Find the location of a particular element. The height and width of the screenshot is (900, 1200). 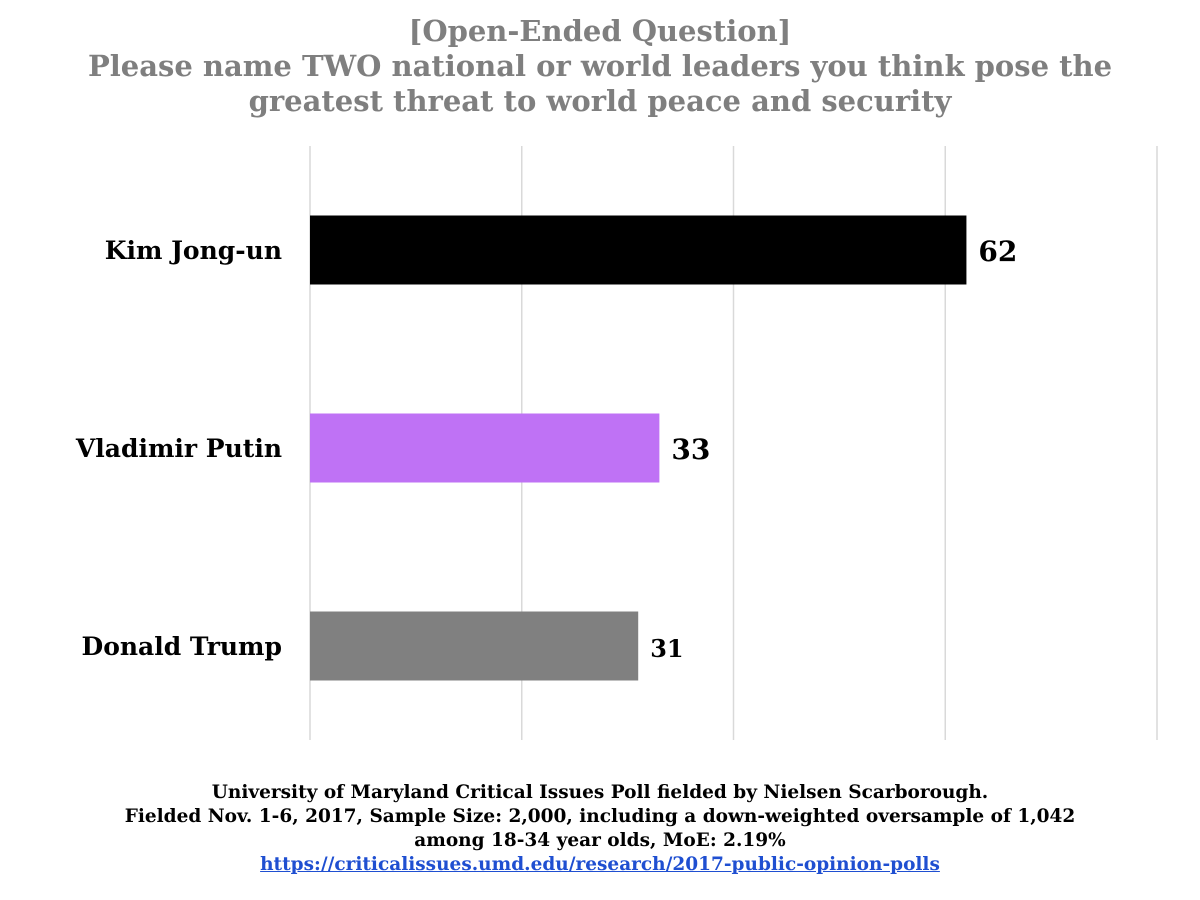

data-label: 31 is located at coordinates (666, 648).